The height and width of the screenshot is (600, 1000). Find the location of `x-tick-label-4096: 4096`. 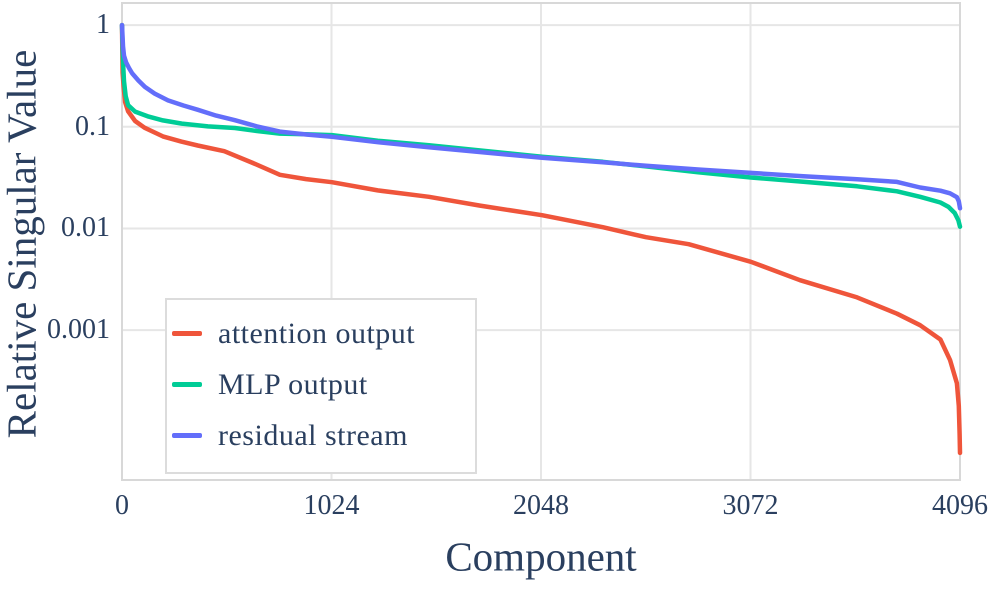

x-tick-label-4096: 4096 is located at coordinates (960, 505).